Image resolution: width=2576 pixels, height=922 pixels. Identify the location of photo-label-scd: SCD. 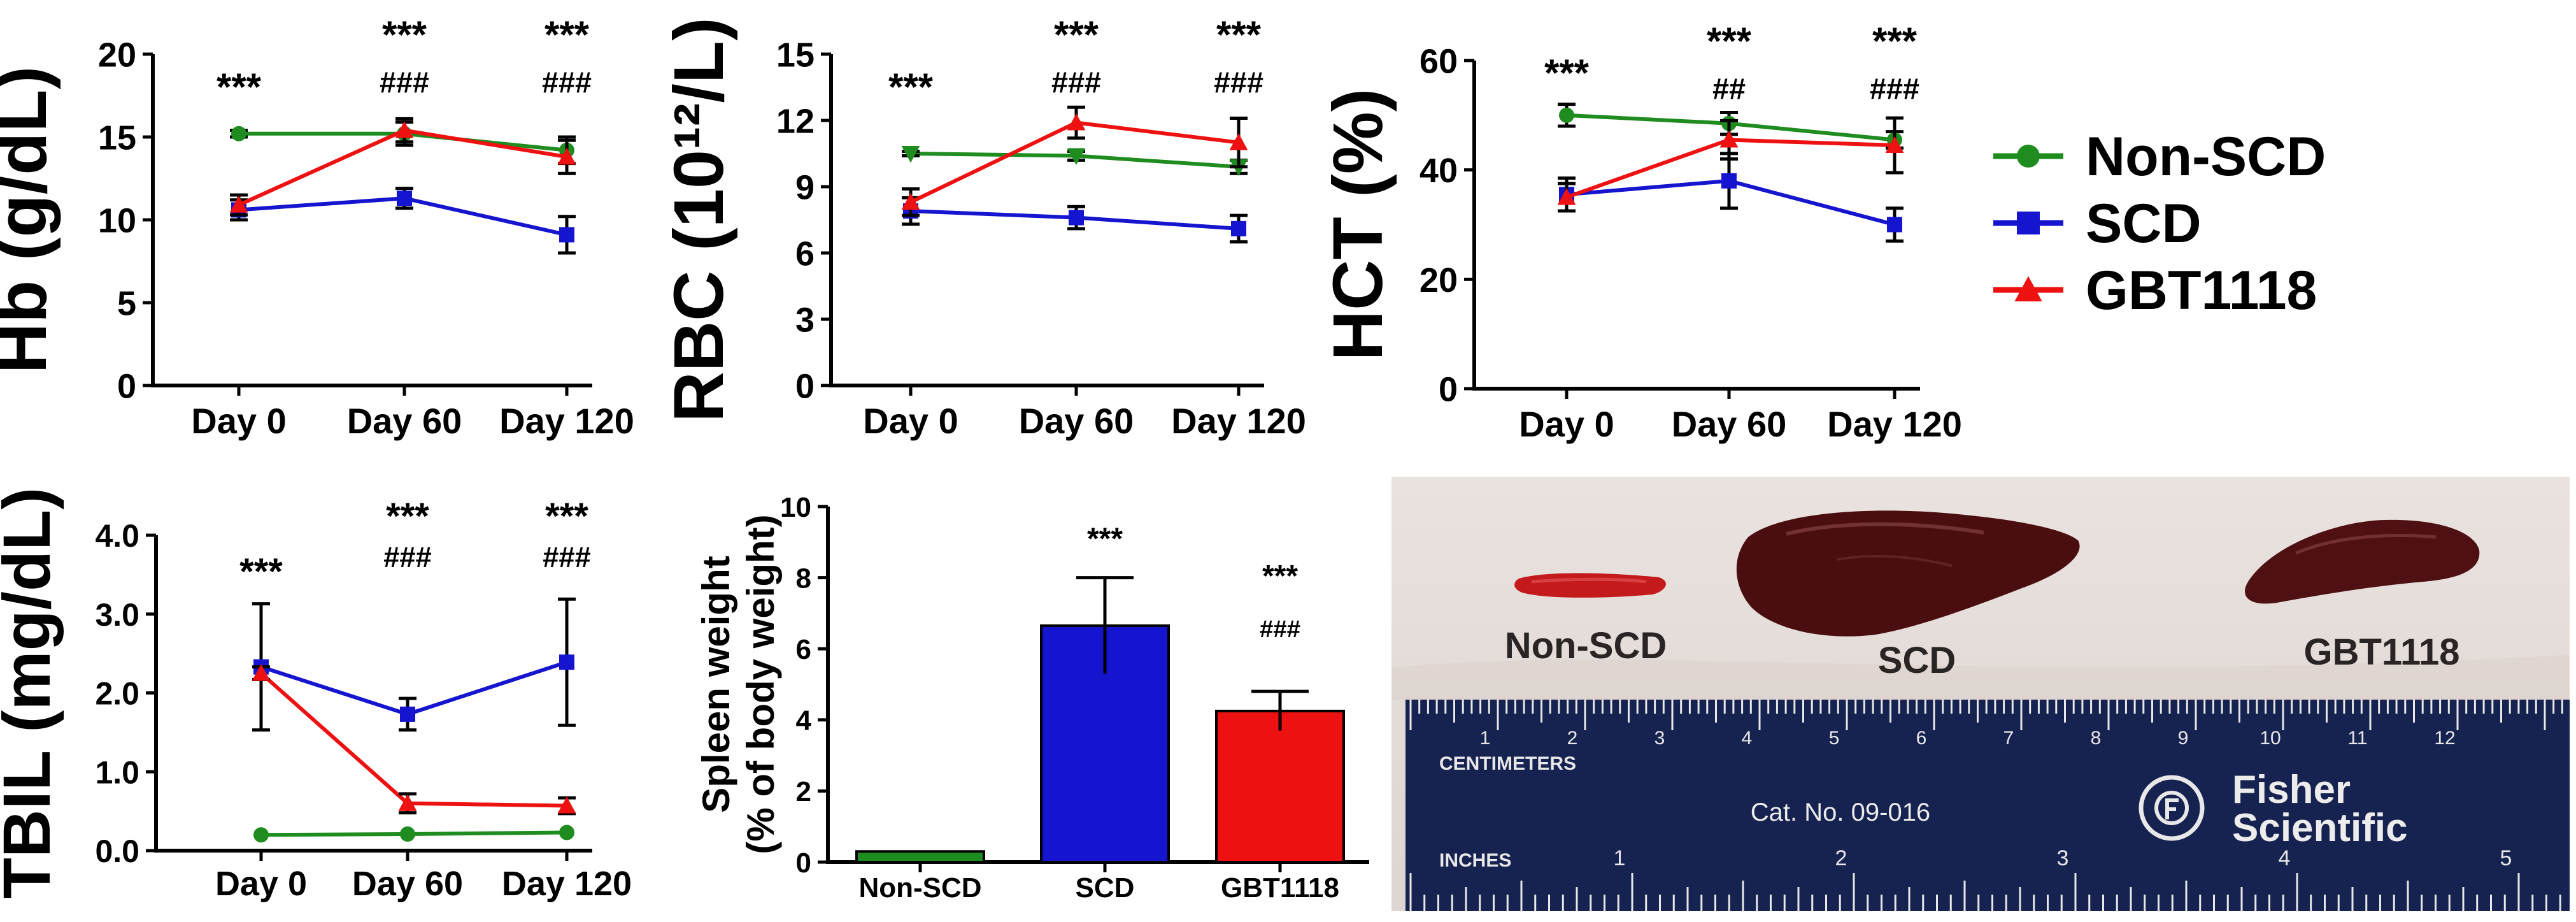
(1917, 660).